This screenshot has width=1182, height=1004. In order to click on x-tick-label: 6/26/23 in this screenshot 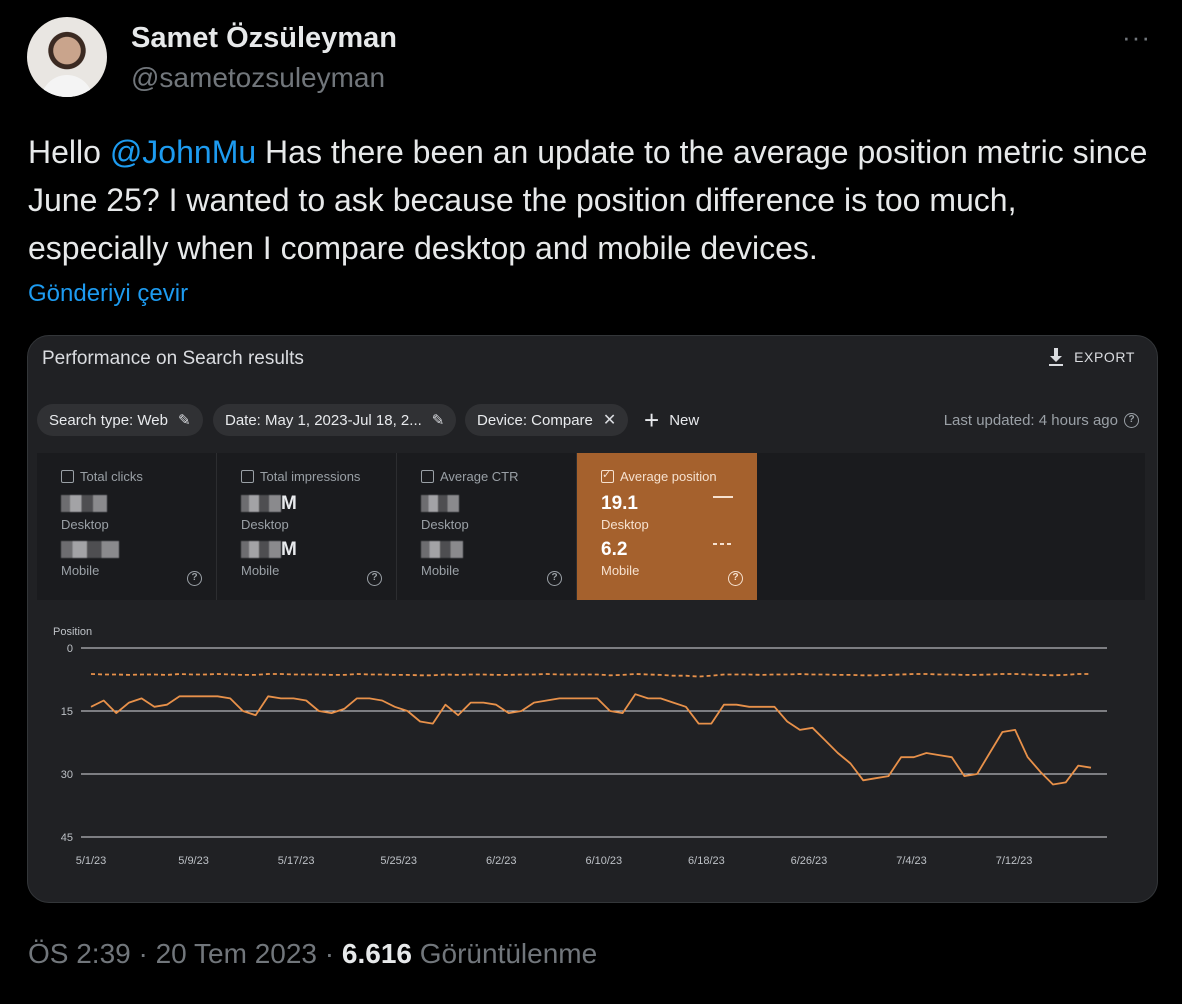, I will do `click(809, 861)`.